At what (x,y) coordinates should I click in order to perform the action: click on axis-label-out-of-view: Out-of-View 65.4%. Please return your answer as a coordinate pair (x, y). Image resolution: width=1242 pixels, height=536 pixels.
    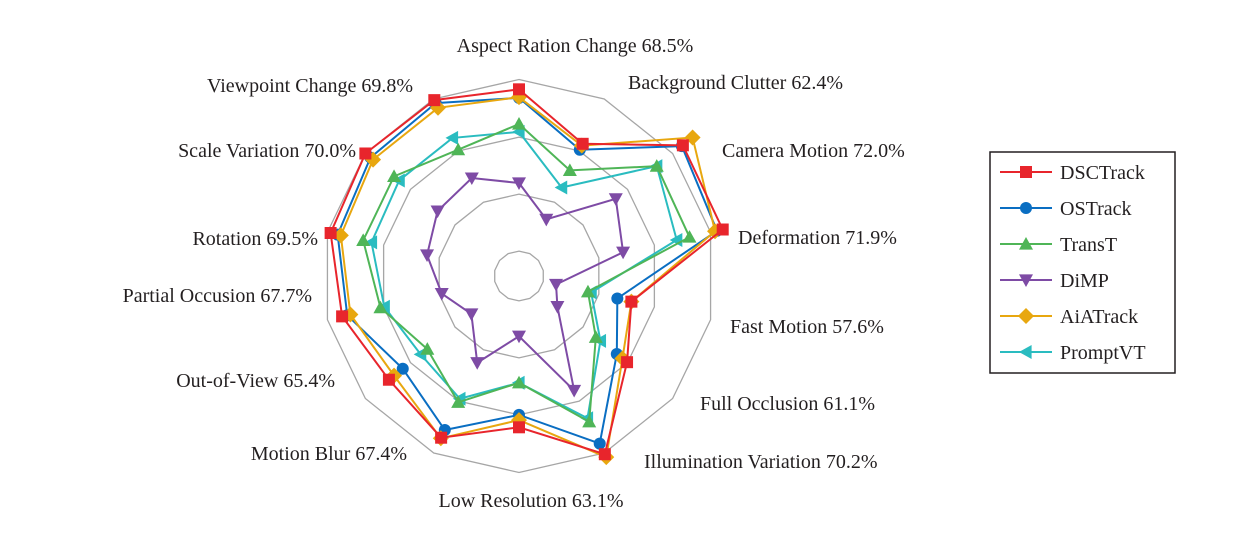
    Looking at the image, I should click on (255, 381).